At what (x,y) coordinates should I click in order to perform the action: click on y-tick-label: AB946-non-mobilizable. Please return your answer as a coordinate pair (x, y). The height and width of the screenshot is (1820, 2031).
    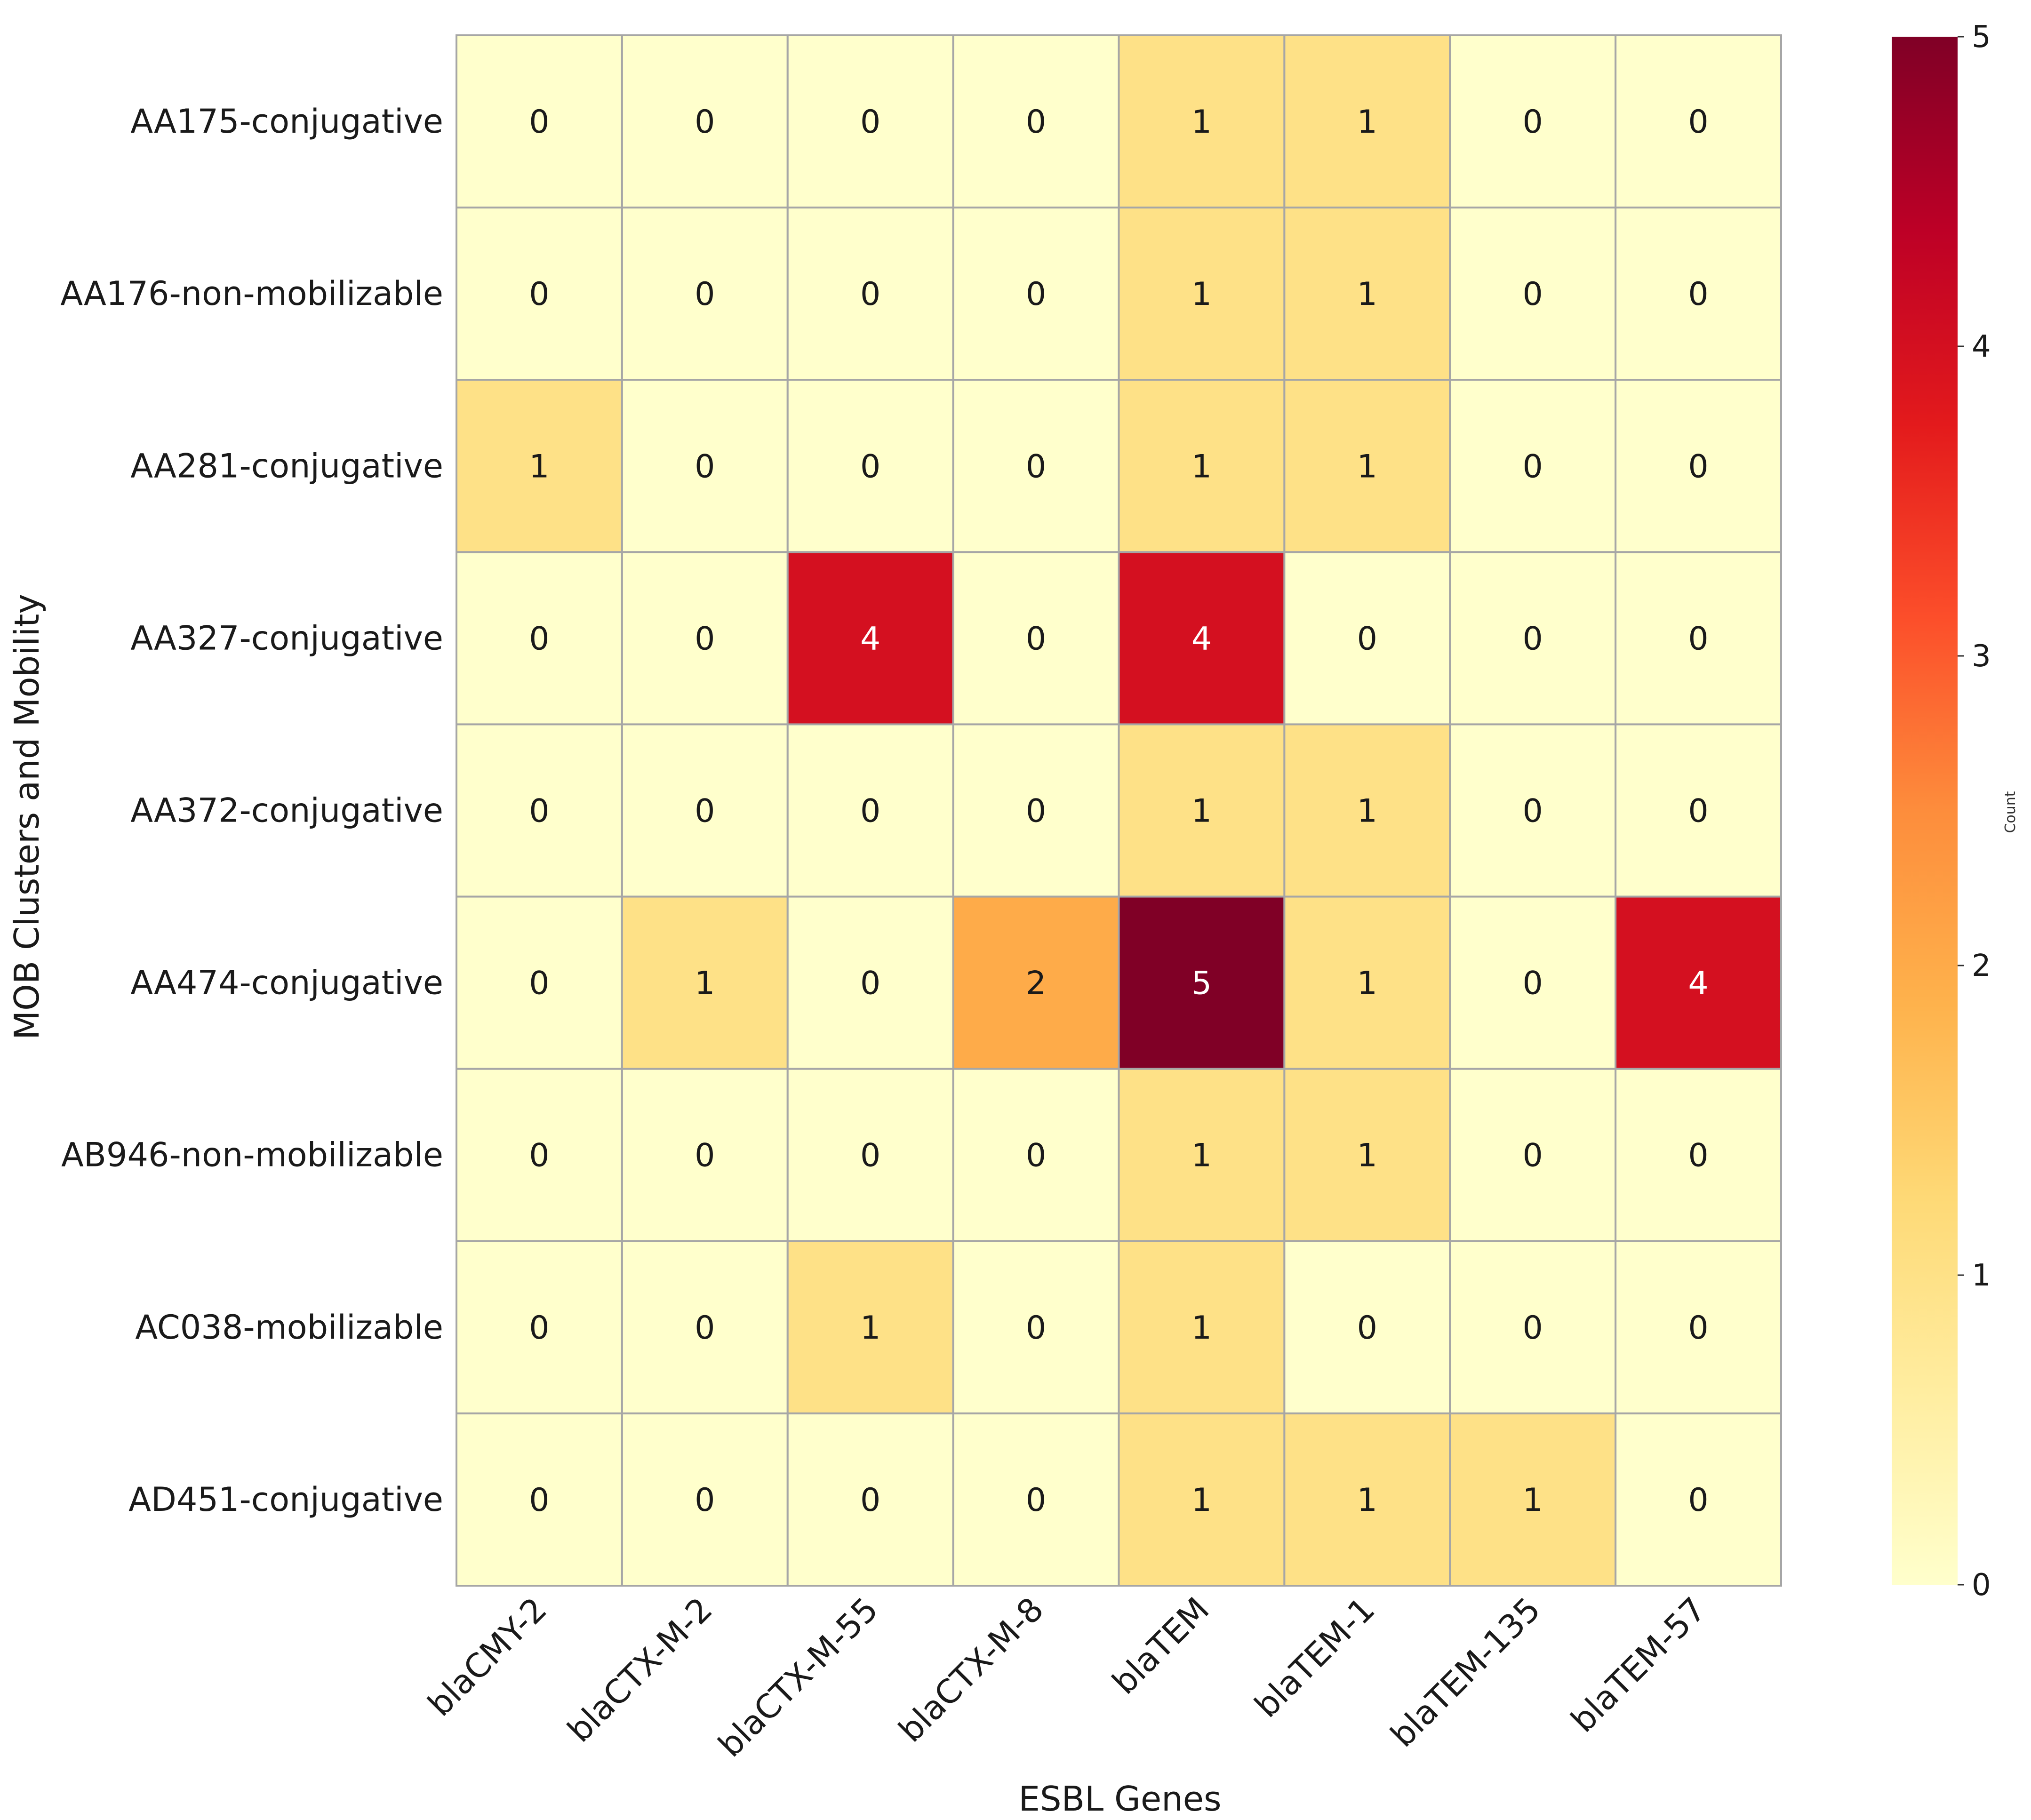
    Looking at the image, I should click on (252, 1155).